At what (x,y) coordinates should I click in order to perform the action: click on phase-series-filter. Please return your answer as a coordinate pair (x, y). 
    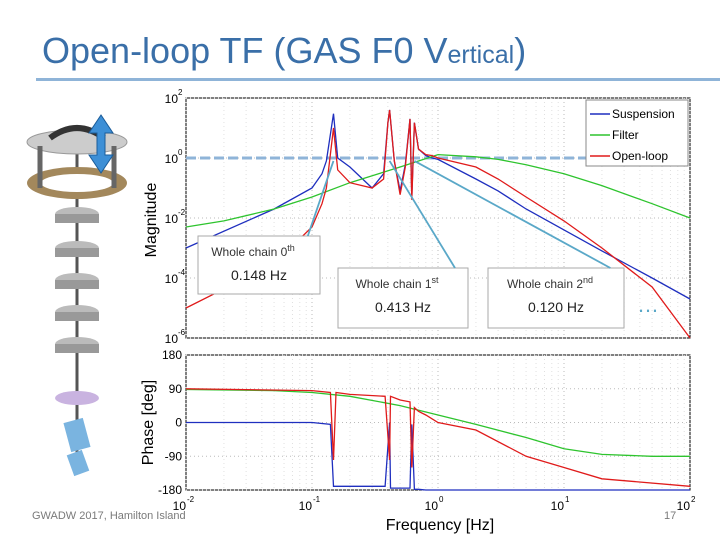
    Looking at the image, I should click on (437, 422).